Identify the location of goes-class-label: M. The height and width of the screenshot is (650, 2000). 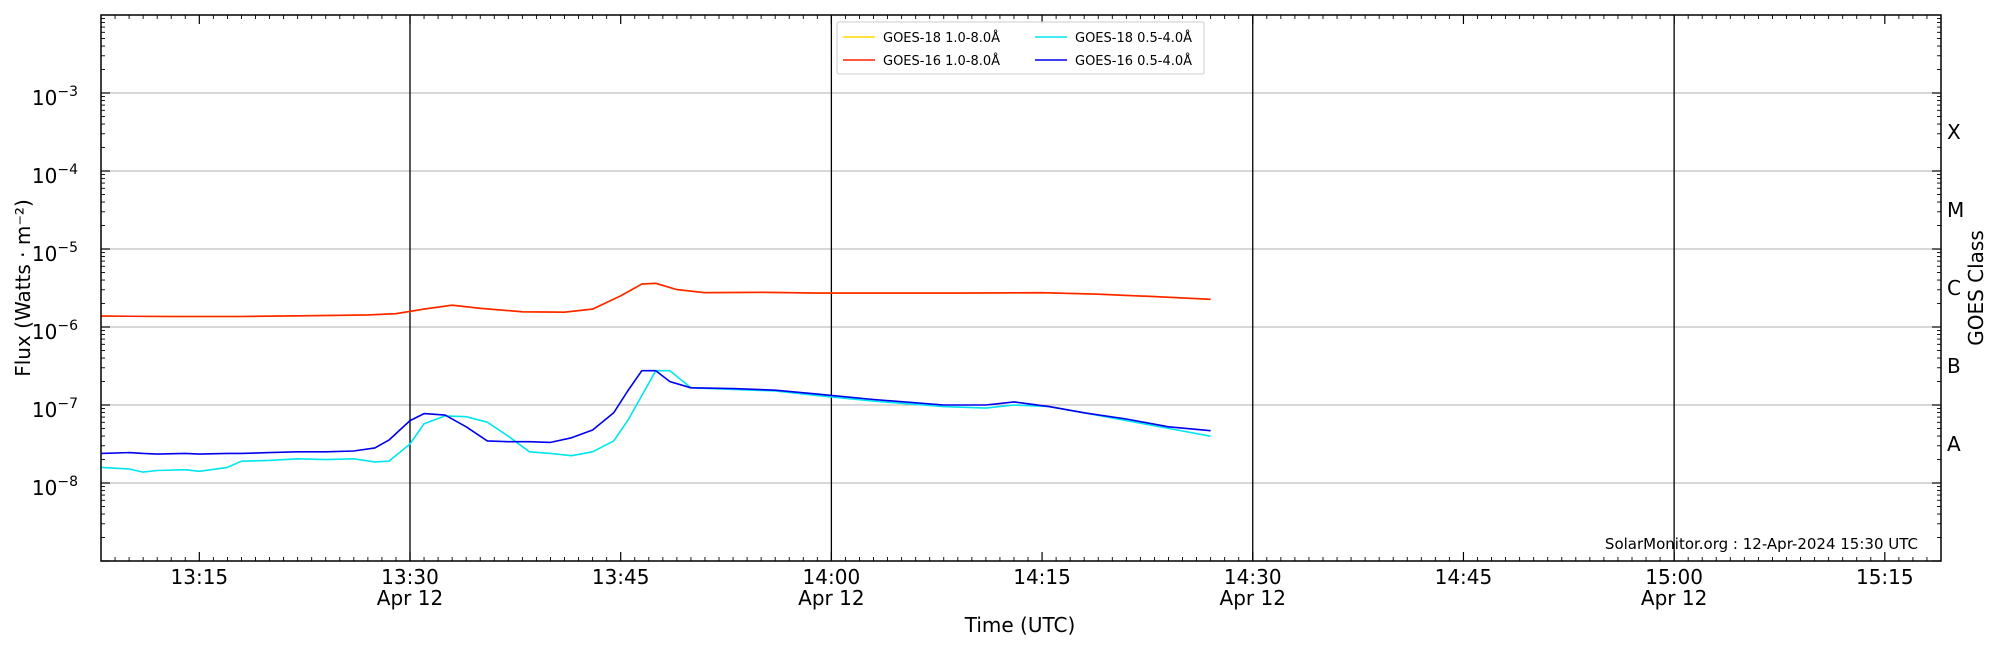
(1955, 210).